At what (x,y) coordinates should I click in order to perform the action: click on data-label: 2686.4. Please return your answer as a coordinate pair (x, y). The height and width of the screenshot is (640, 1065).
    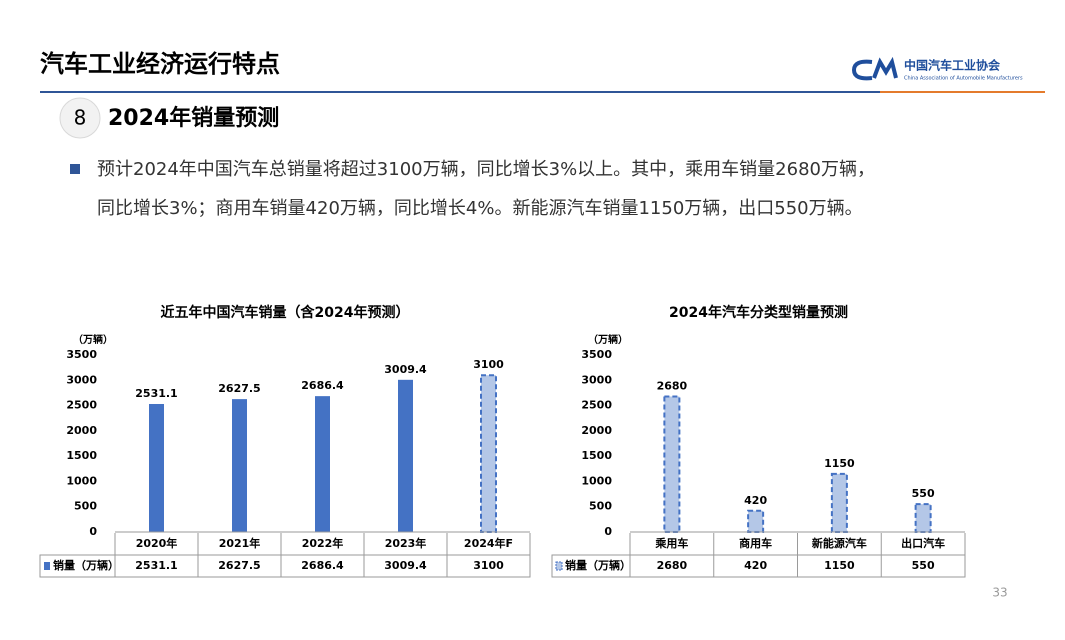
    Looking at the image, I should click on (322, 385).